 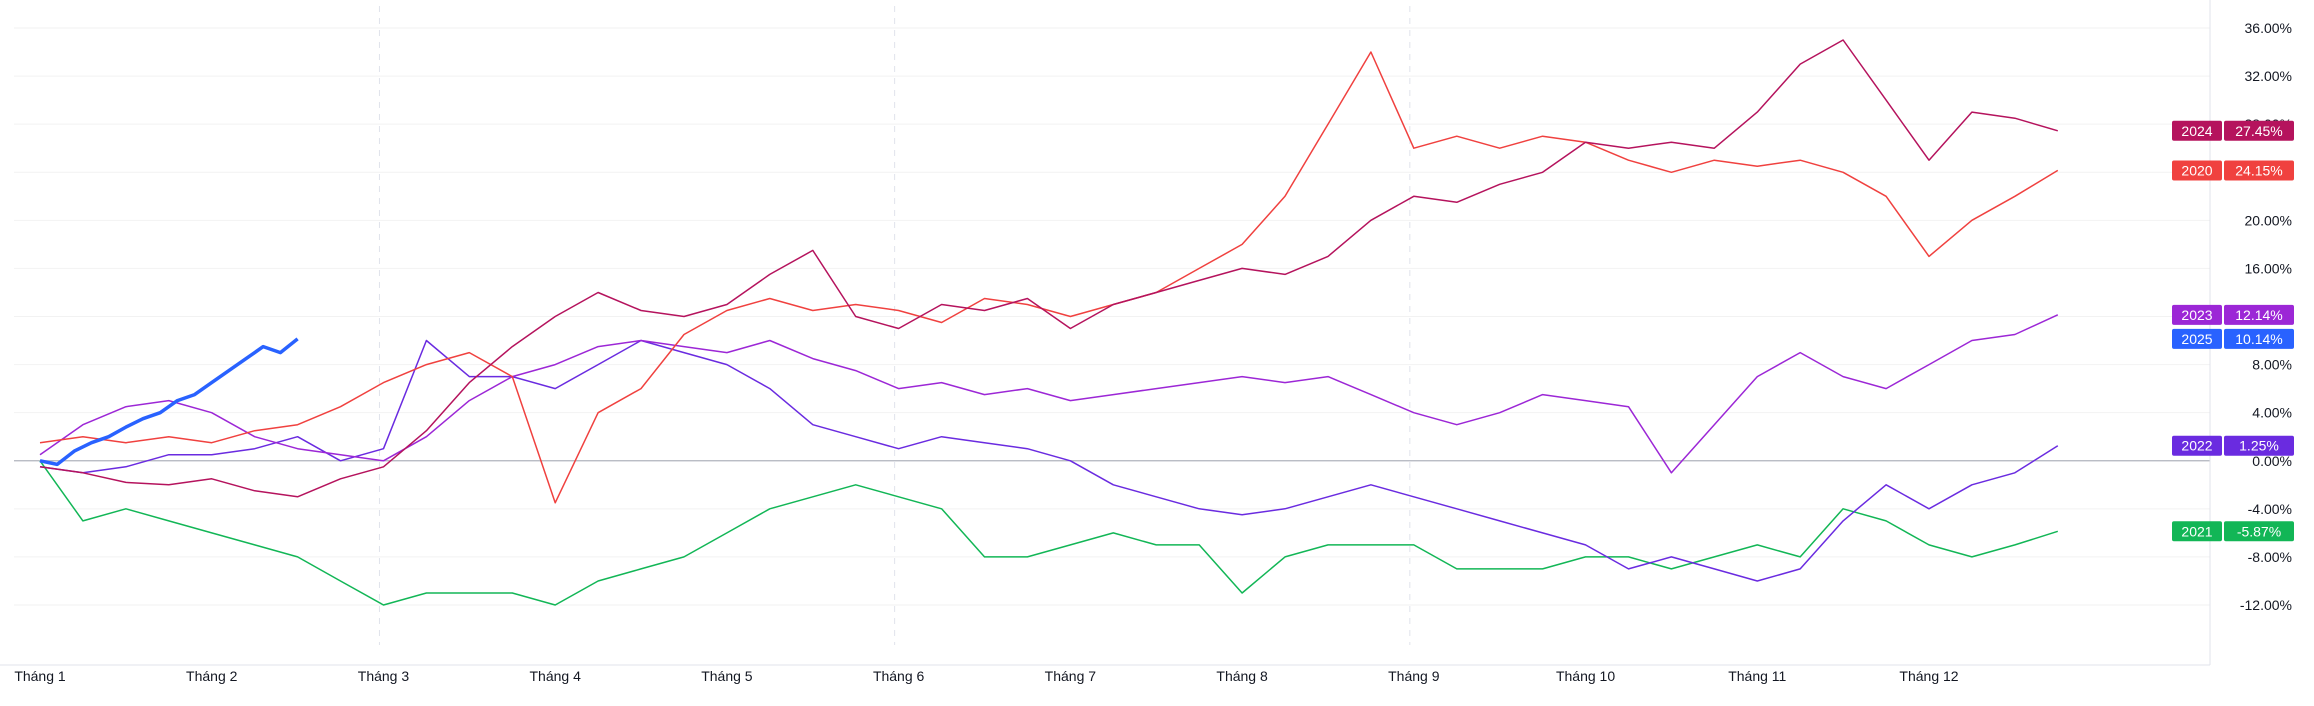 I want to click on series-tag-value: 27.45%, so click(x=2258, y=131).